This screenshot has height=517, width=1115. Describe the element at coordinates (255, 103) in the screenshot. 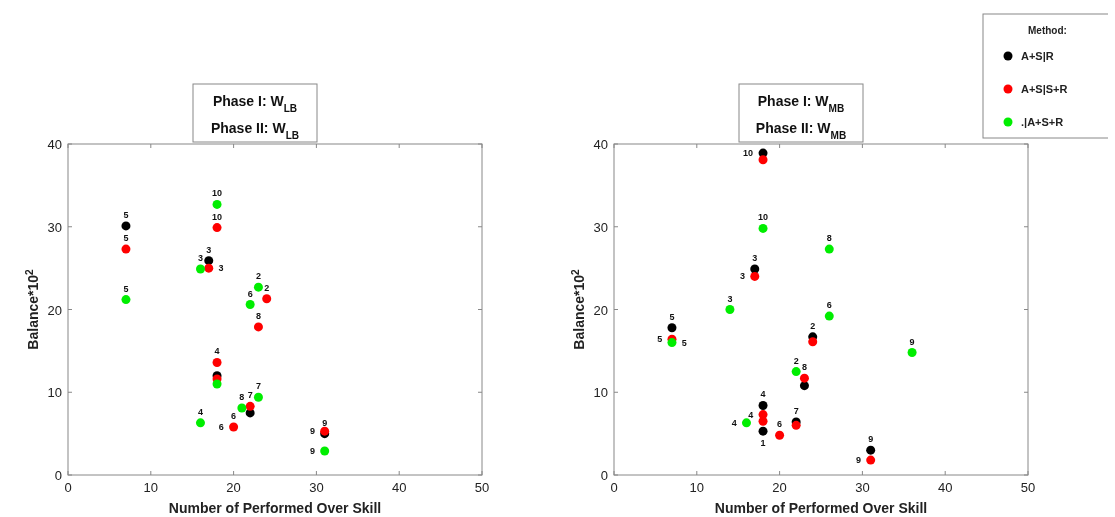

I see `chart-title: Phase I: W$_{LB}$` at that location.